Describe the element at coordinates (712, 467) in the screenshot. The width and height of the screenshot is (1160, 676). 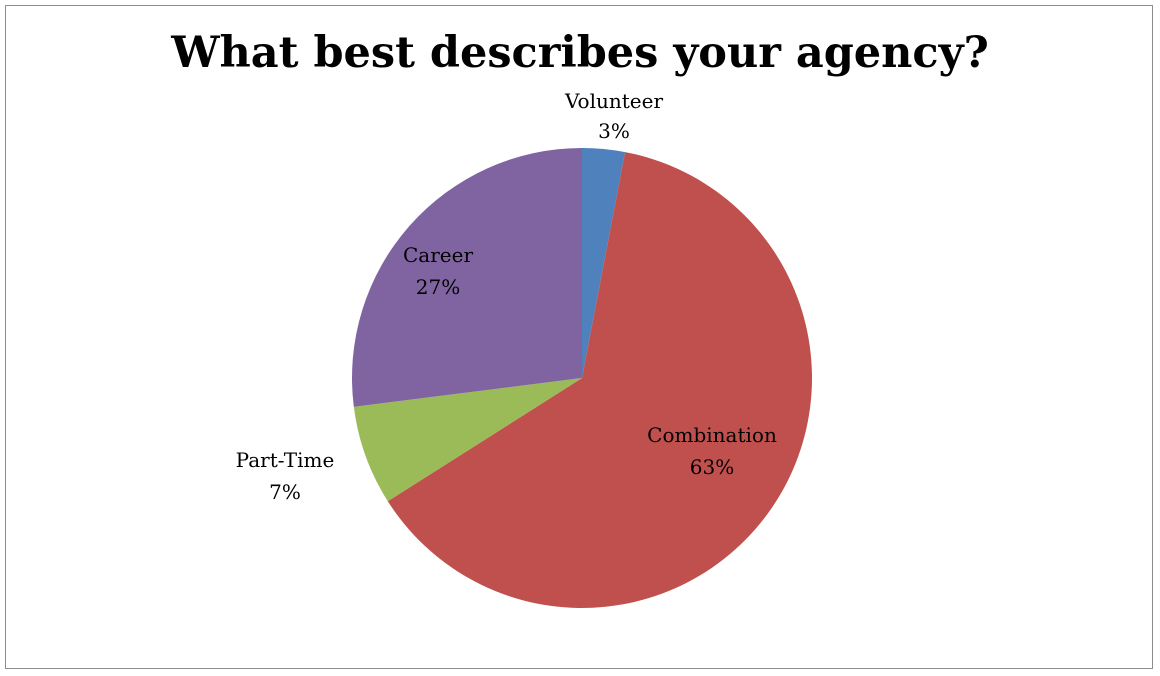
I see `data-label-value-combination: 63%` at that location.